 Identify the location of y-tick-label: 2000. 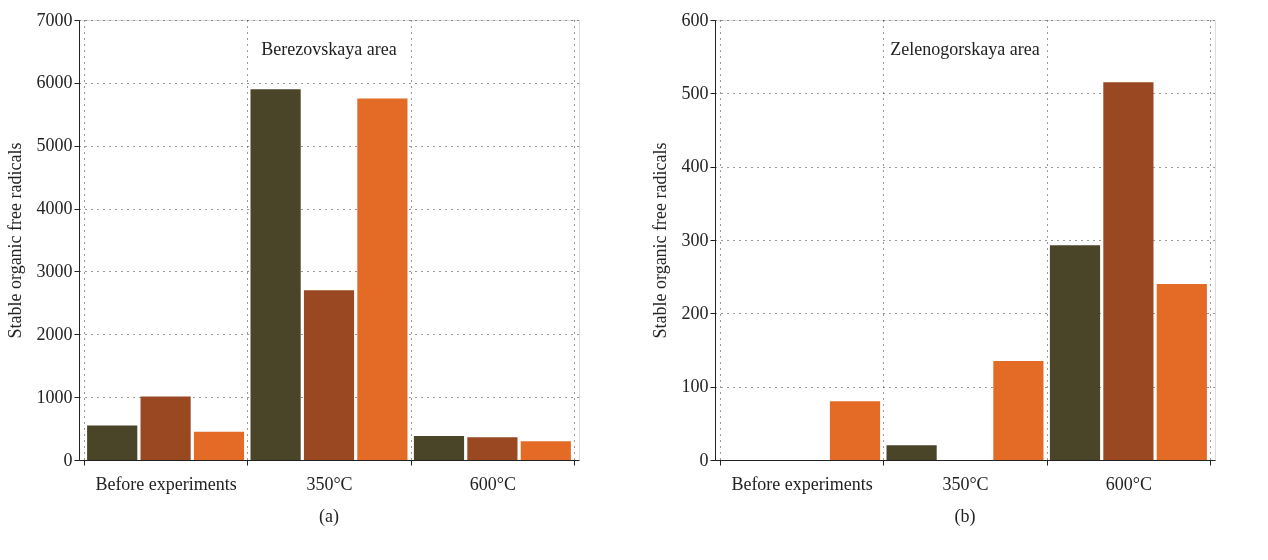
(54, 333).